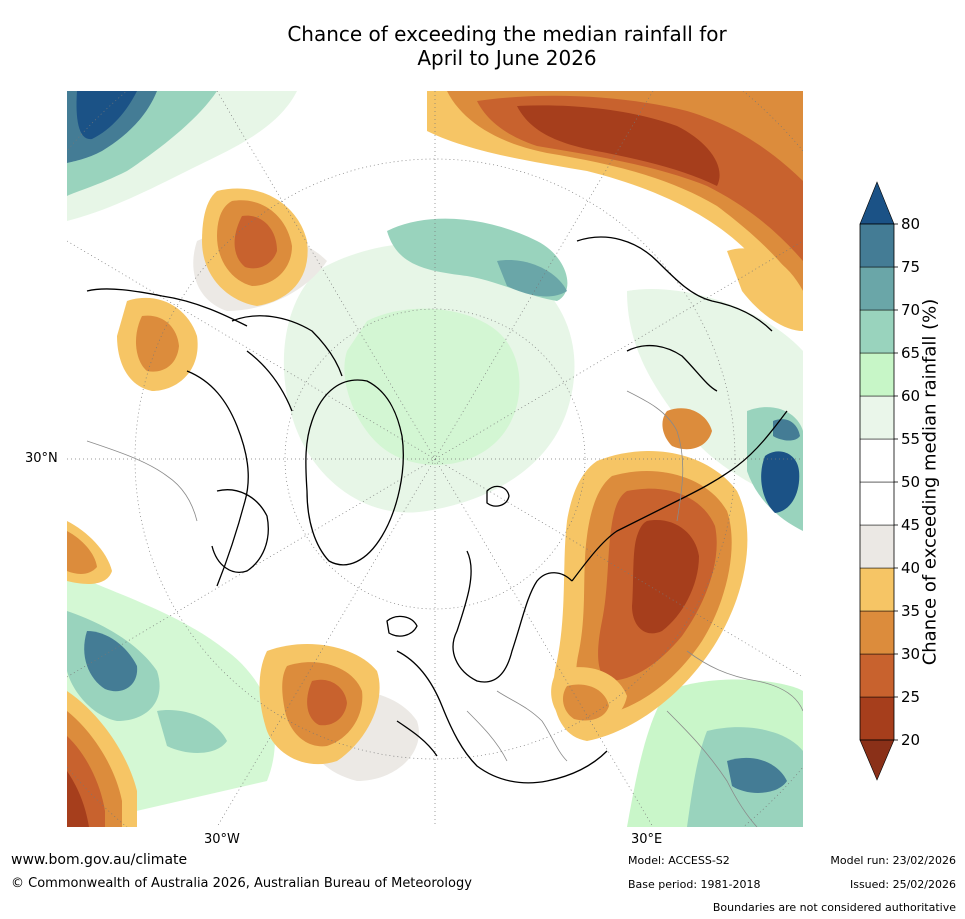 Image resolution: width=965 pixels, height=919 pixels. Describe the element at coordinates (910, 654) in the screenshot. I see `colorbar-tick-label: 30` at that location.